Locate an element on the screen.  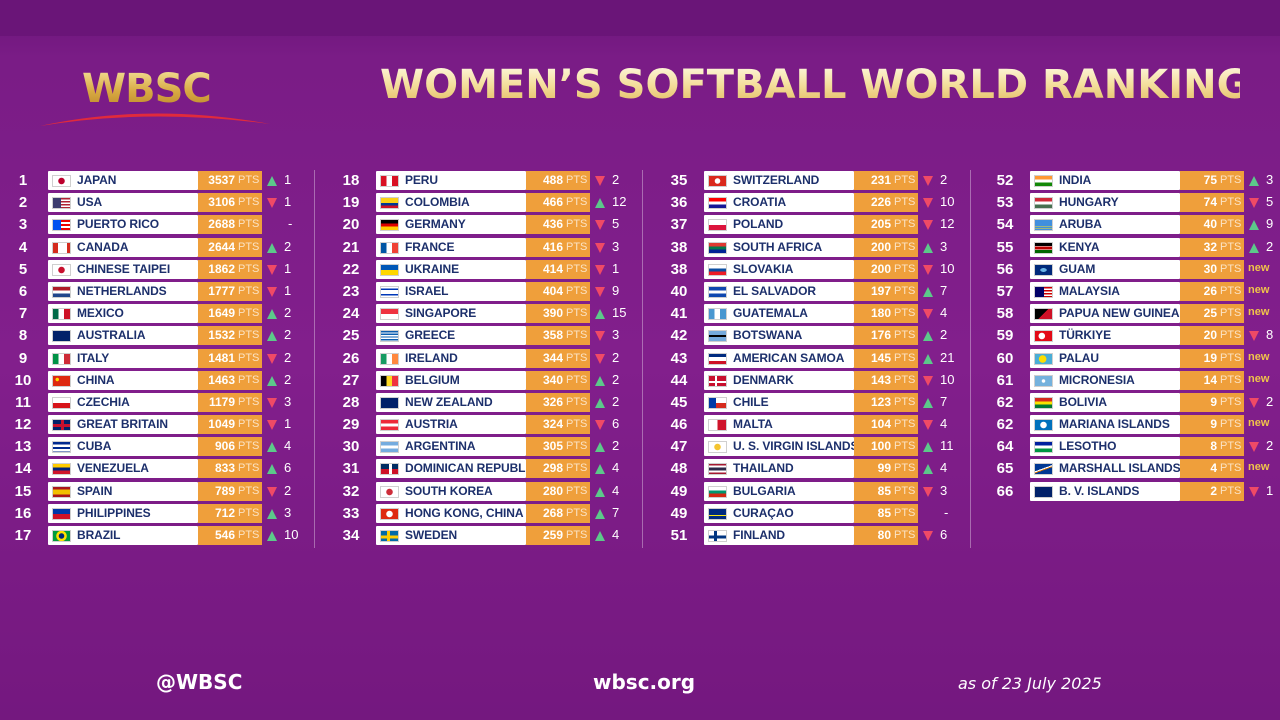
rank-number: 38 is located at coordinates (679, 247).